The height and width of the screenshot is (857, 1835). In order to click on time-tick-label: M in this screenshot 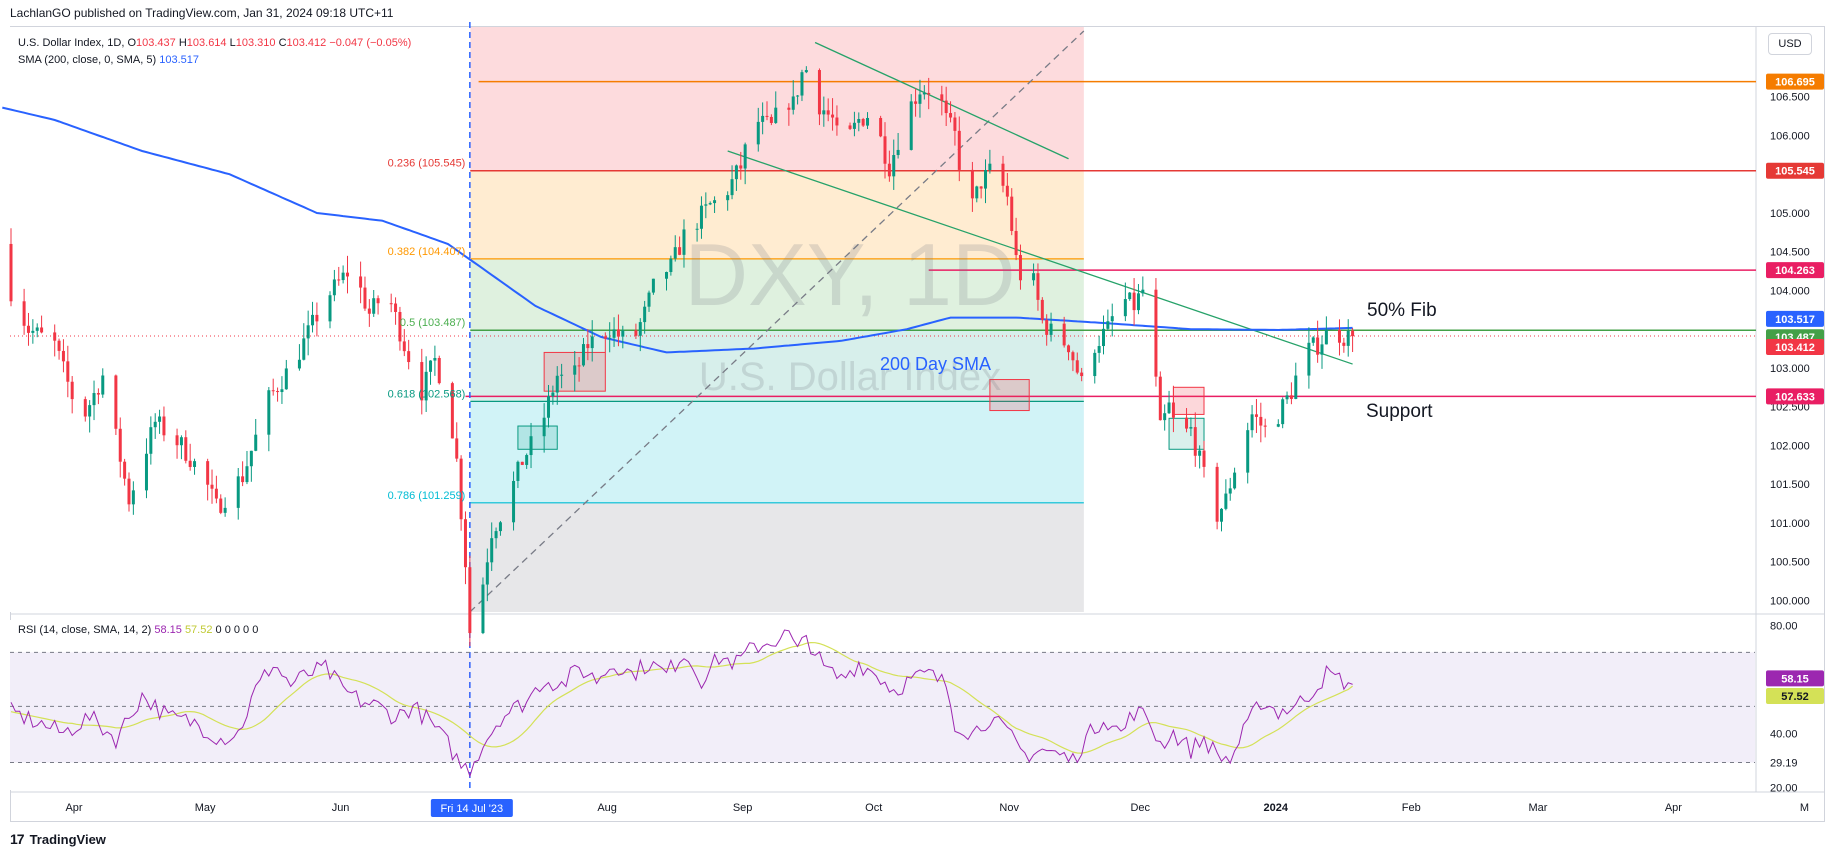, I will do `click(1804, 808)`.